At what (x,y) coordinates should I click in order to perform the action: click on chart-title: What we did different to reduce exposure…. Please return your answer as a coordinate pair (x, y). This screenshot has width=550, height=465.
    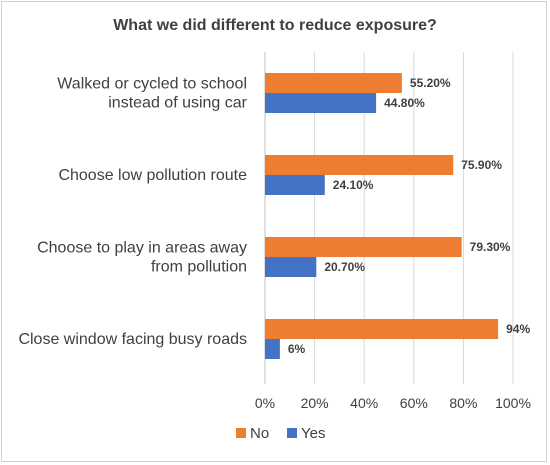
    Looking at the image, I should click on (275, 25).